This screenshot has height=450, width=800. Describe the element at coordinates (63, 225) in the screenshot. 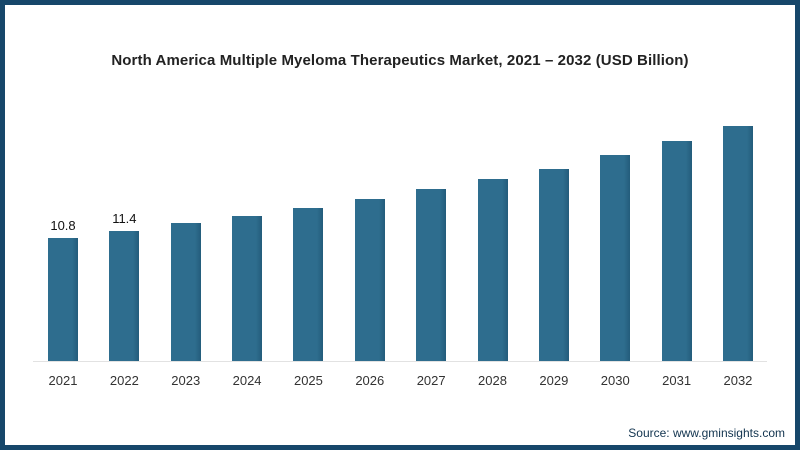

I see `bar-value-label-2021: 10.8` at that location.